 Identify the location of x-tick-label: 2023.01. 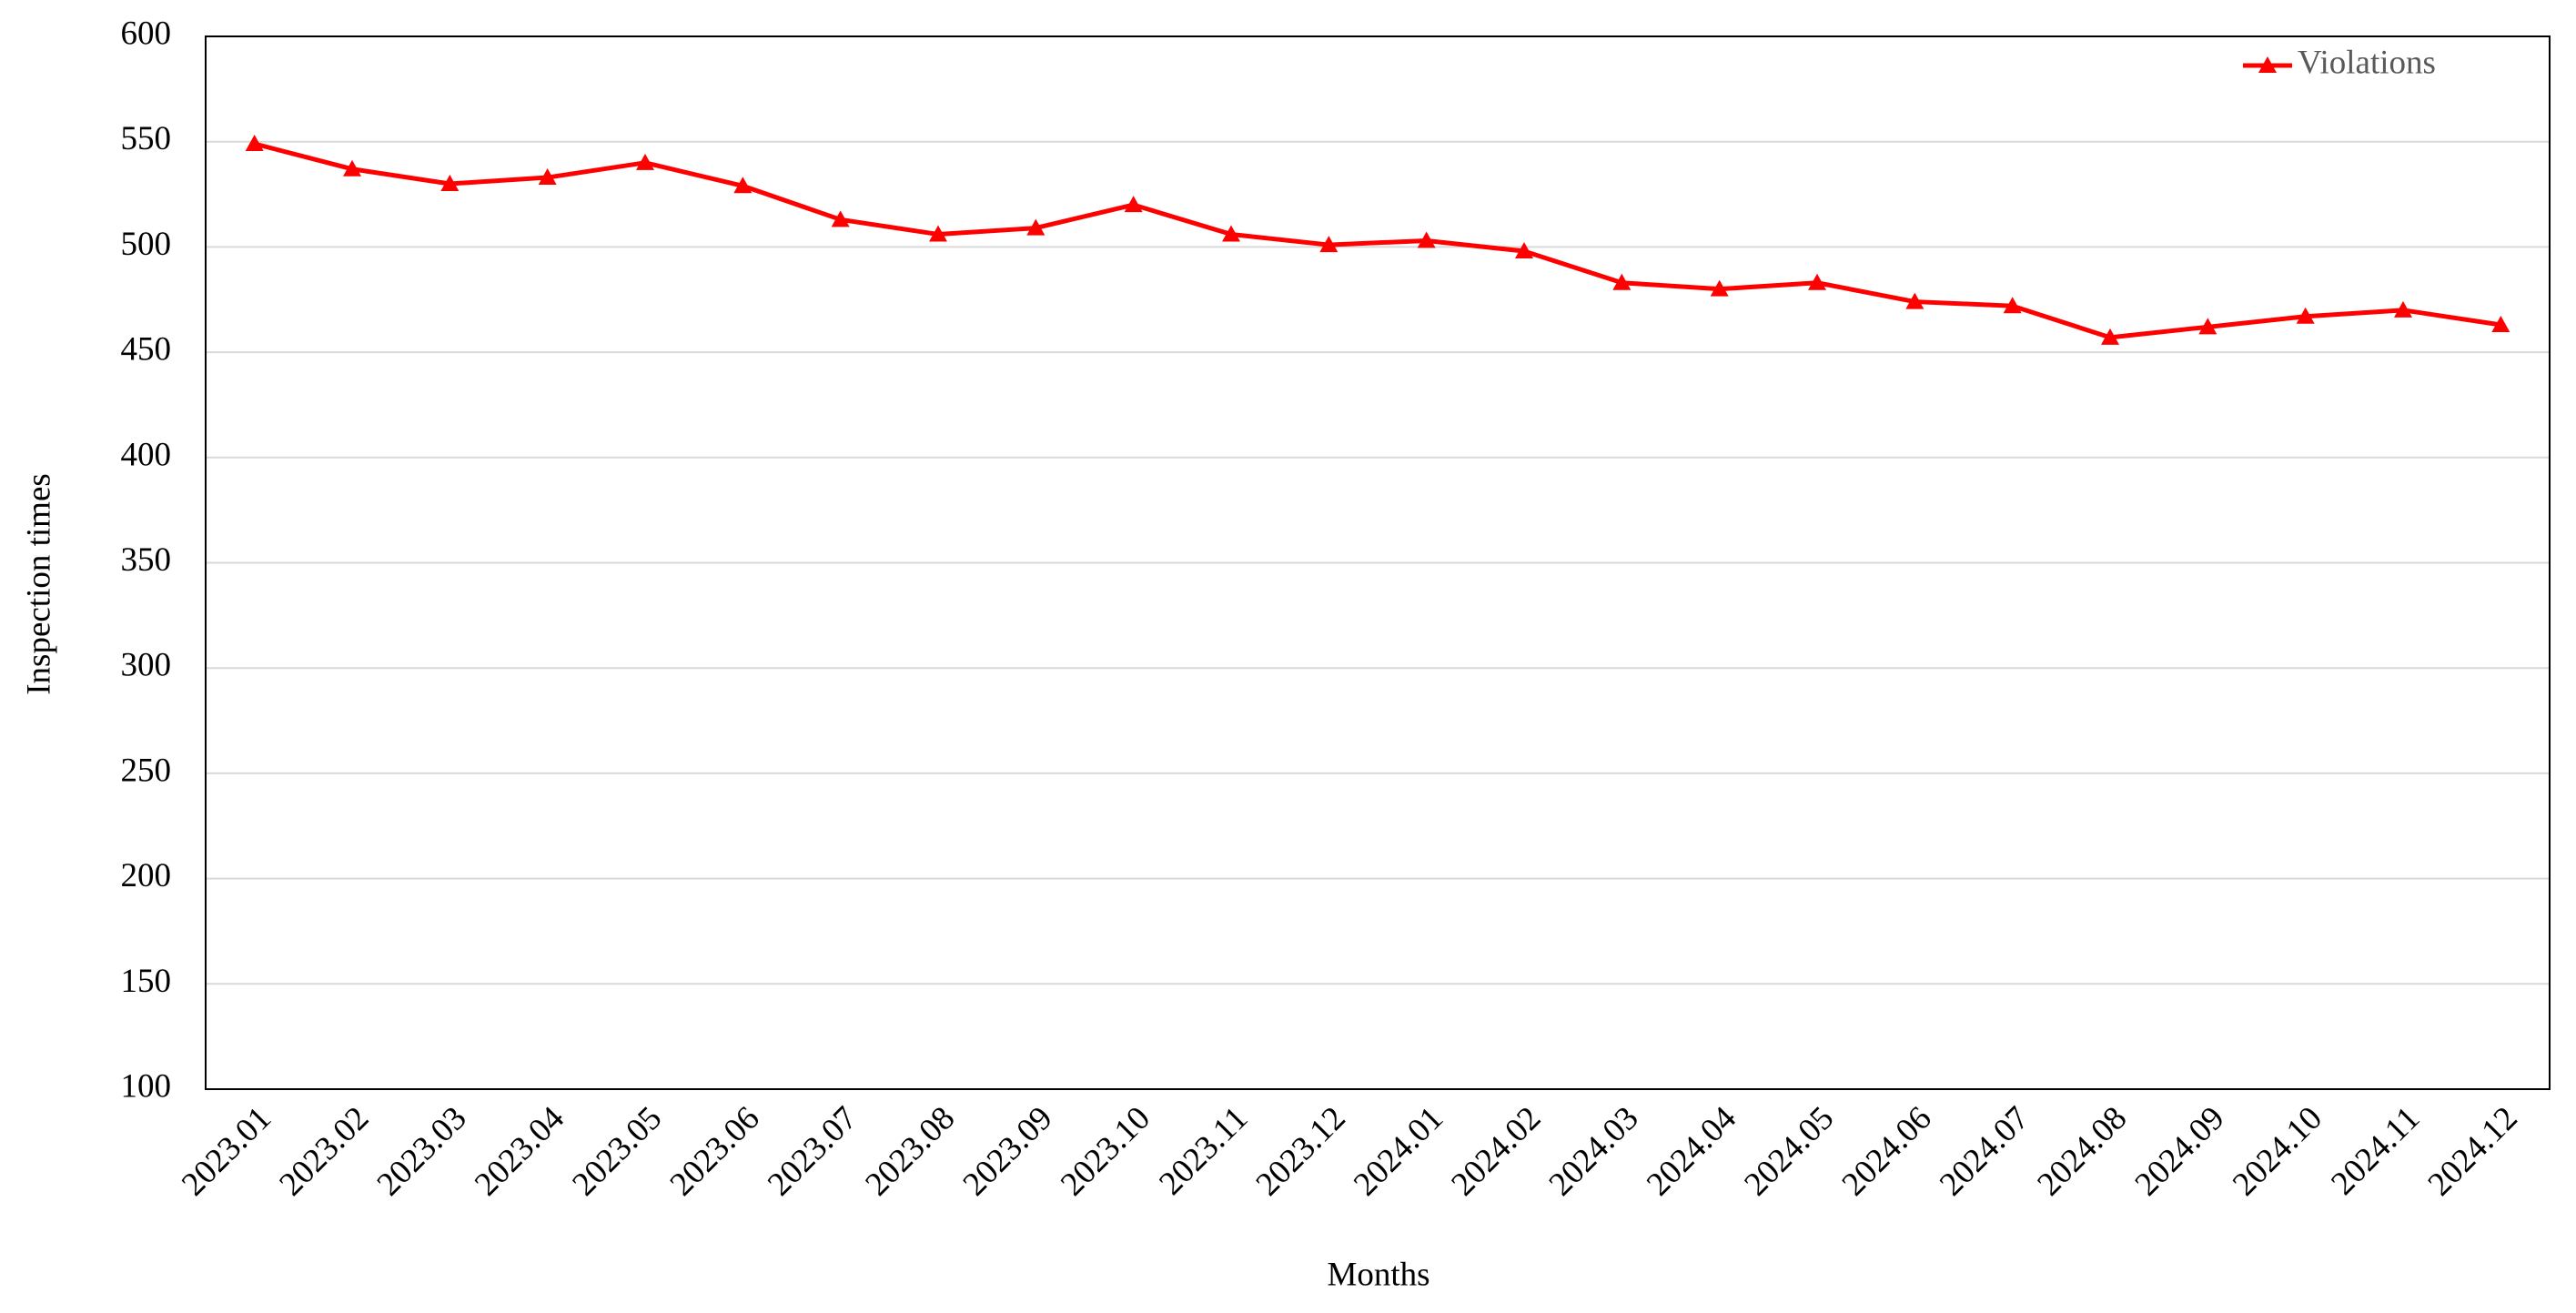
(227, 1151).